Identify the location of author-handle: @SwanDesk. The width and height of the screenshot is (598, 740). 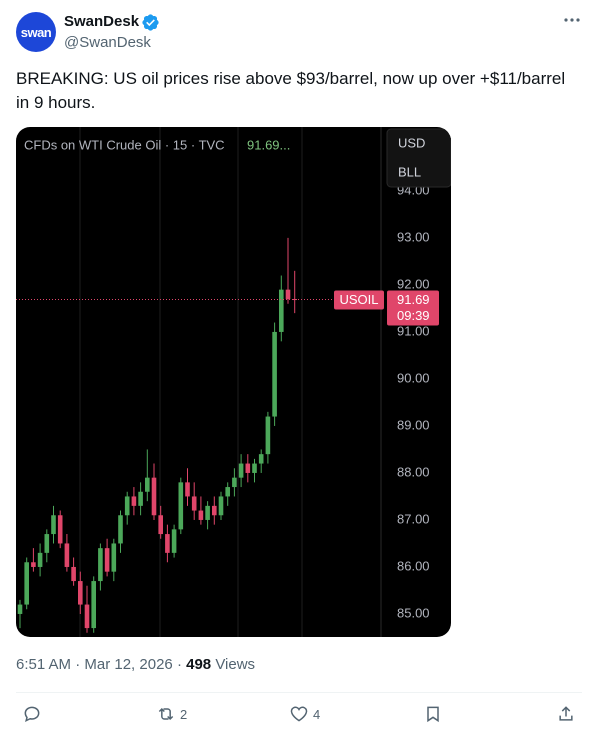
(107, 42).